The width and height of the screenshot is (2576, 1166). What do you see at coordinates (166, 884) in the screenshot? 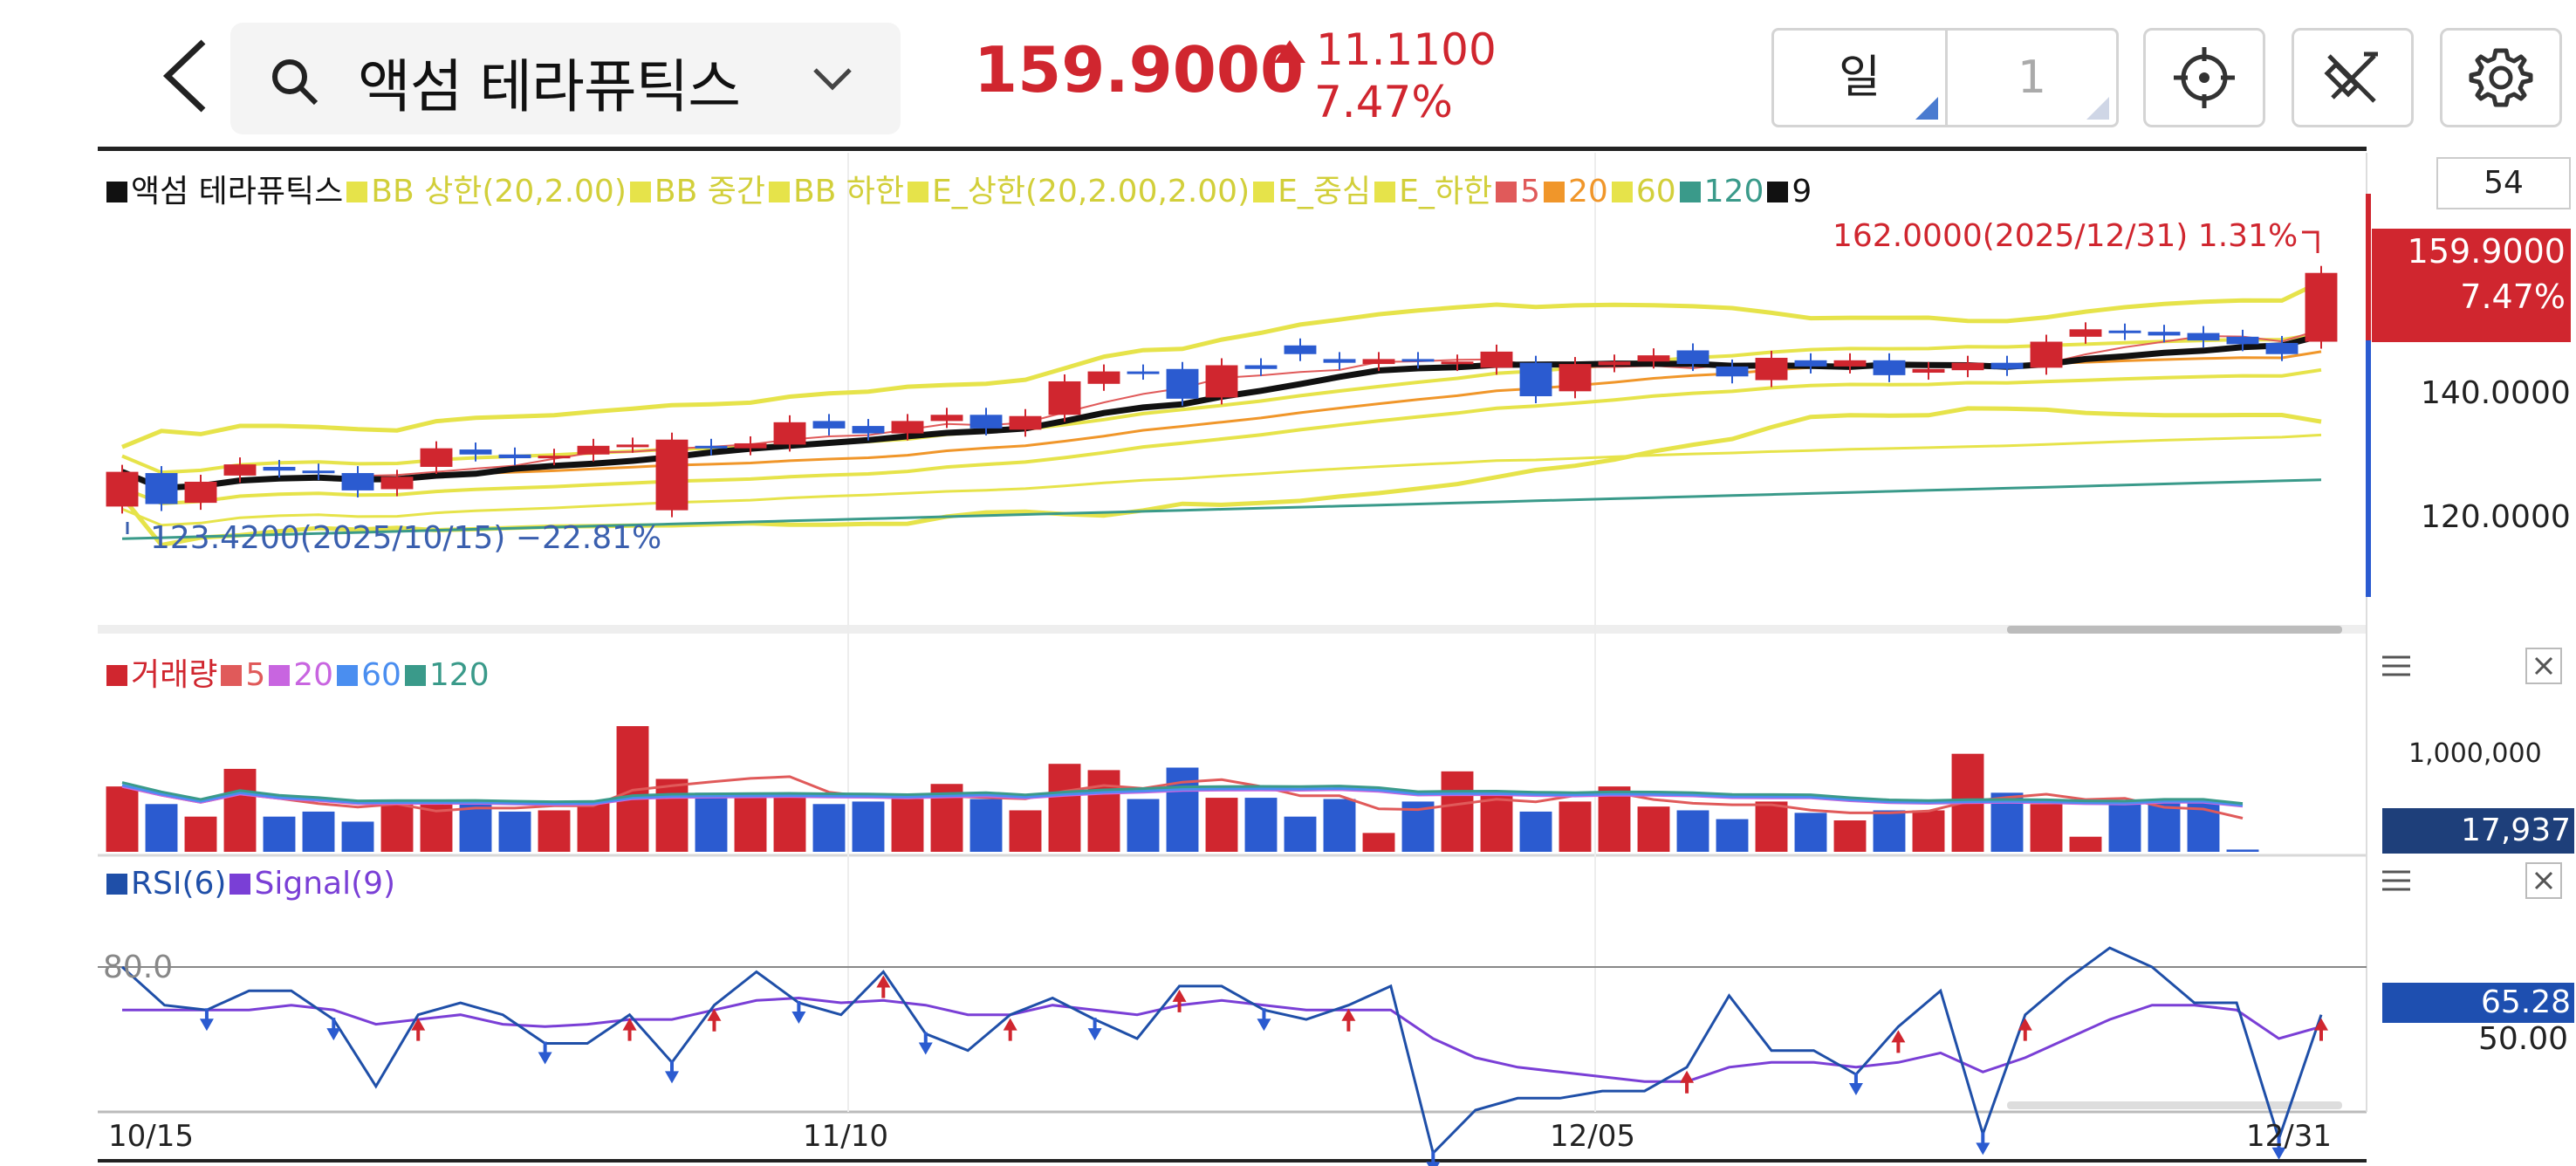
I see `legend-item: RSI(6)` at bounding box center [166, 884].